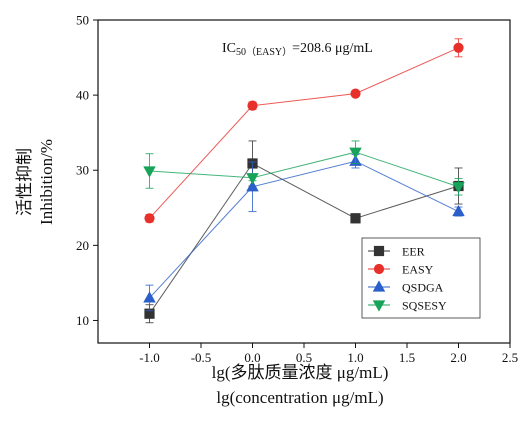  What do you see at coordinates (355, 218) in the screenshot?
I see `data-point-eer` at bounding box center [355, 218].